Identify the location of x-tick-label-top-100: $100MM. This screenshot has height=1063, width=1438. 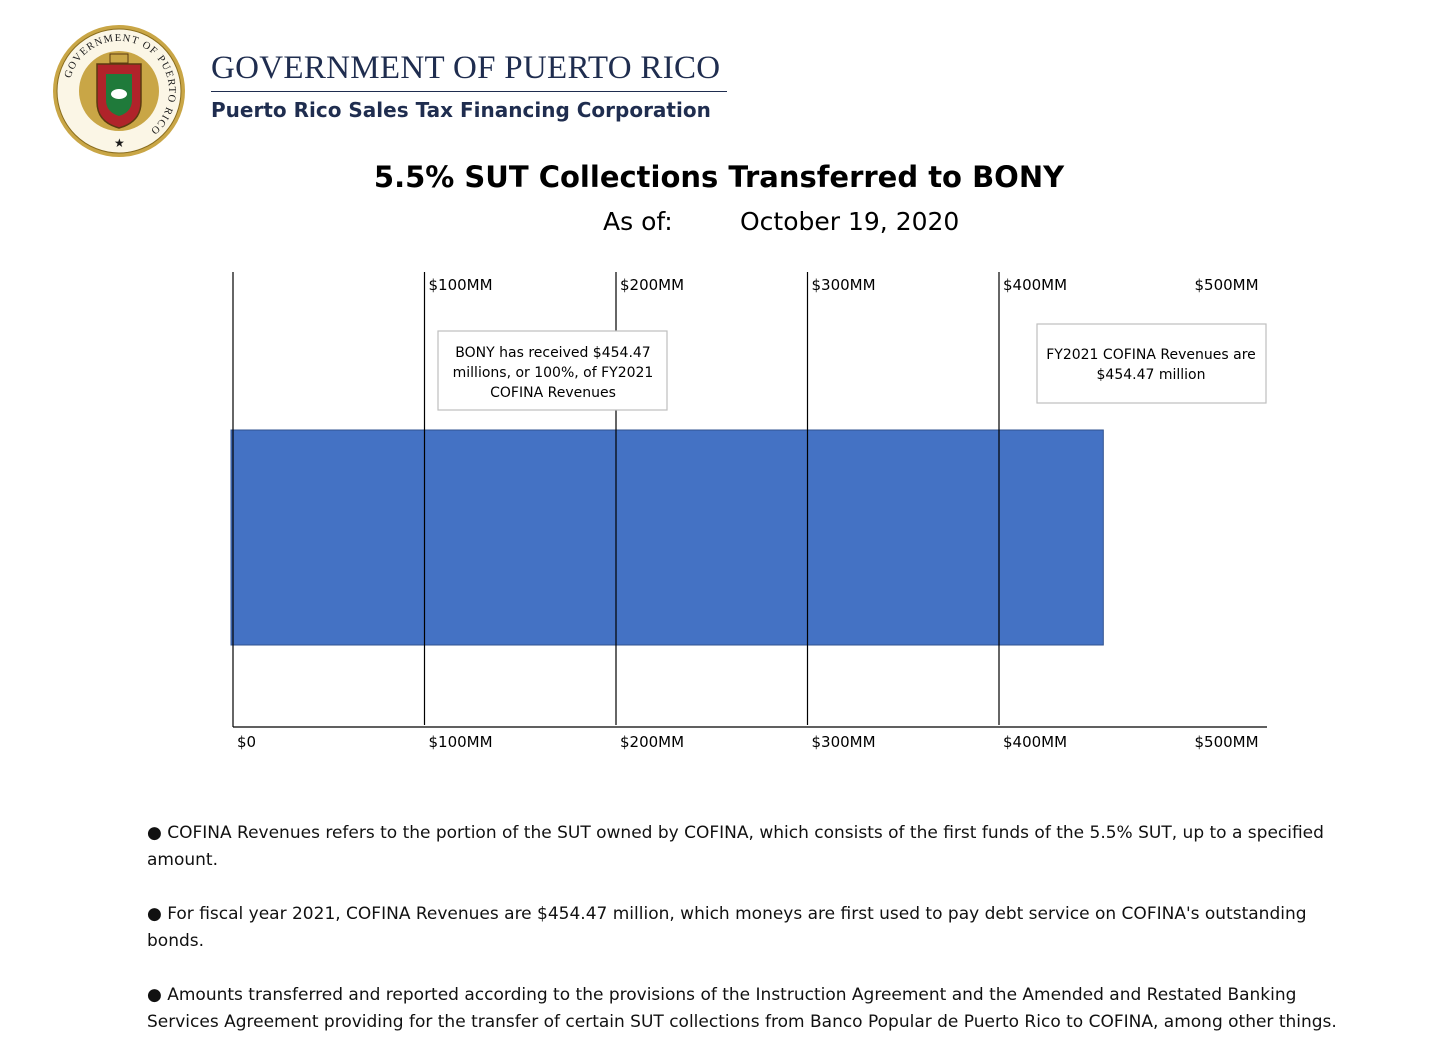
(461, 285).